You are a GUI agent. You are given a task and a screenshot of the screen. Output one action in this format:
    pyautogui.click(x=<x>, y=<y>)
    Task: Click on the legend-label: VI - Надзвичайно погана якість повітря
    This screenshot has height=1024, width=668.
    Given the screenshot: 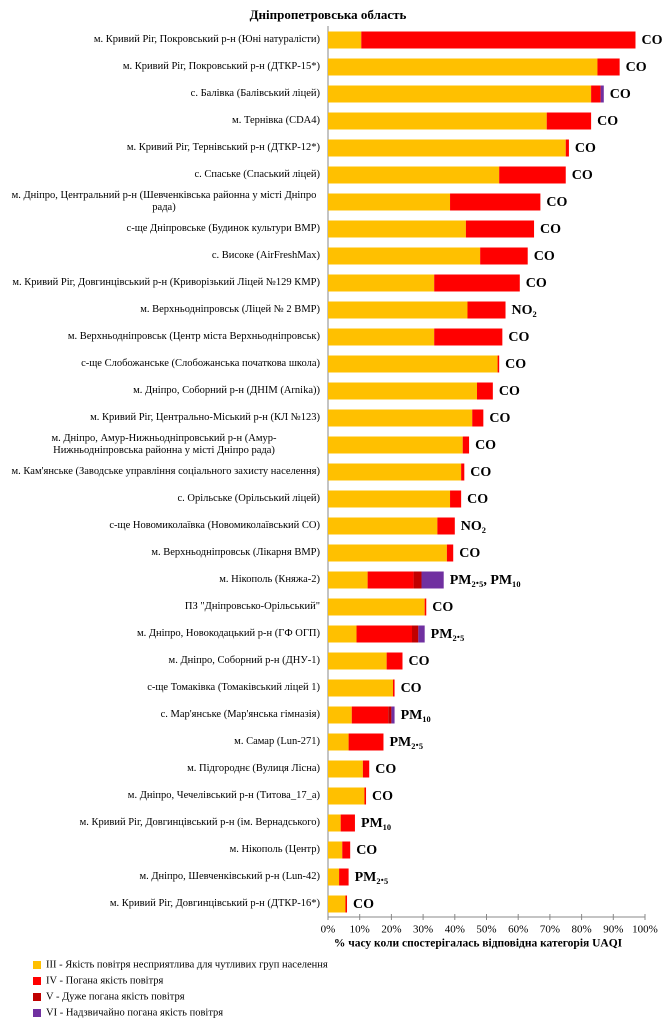 What is the action you would take?
    pyautogui.click(x=134, y=1012)
    